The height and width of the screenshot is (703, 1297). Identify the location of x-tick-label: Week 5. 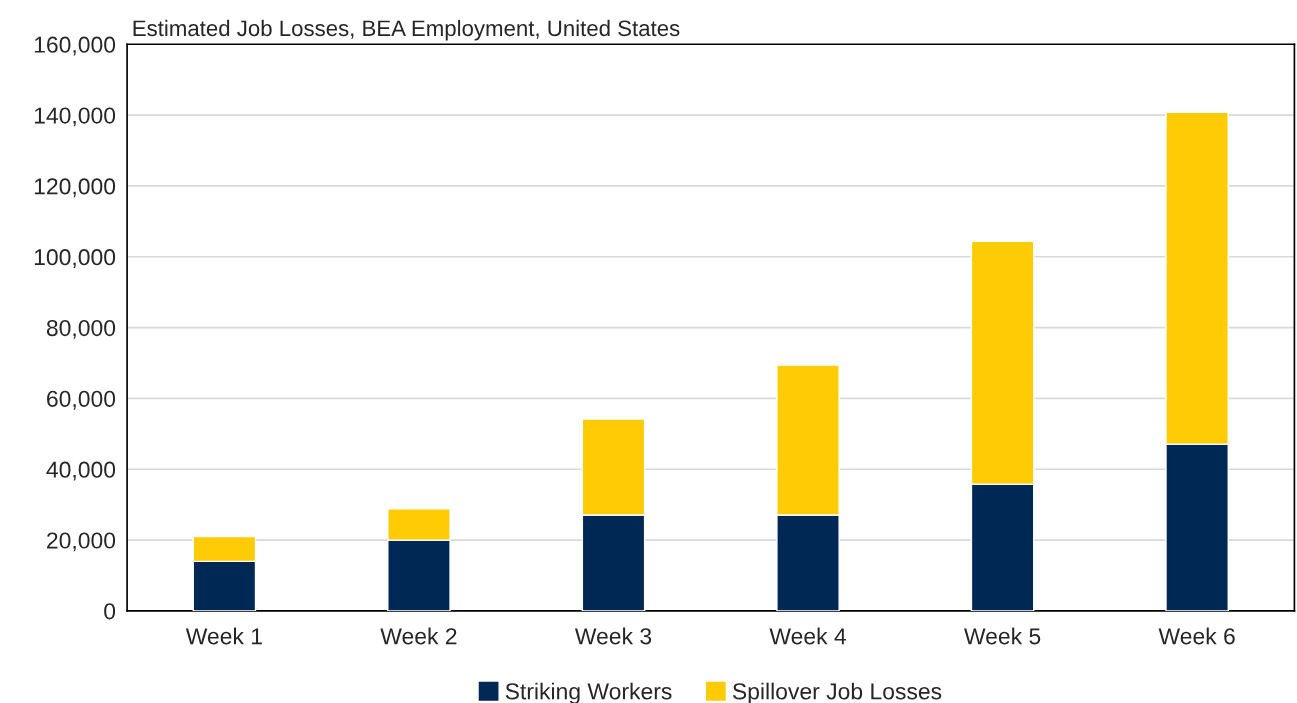
(1002, 636).